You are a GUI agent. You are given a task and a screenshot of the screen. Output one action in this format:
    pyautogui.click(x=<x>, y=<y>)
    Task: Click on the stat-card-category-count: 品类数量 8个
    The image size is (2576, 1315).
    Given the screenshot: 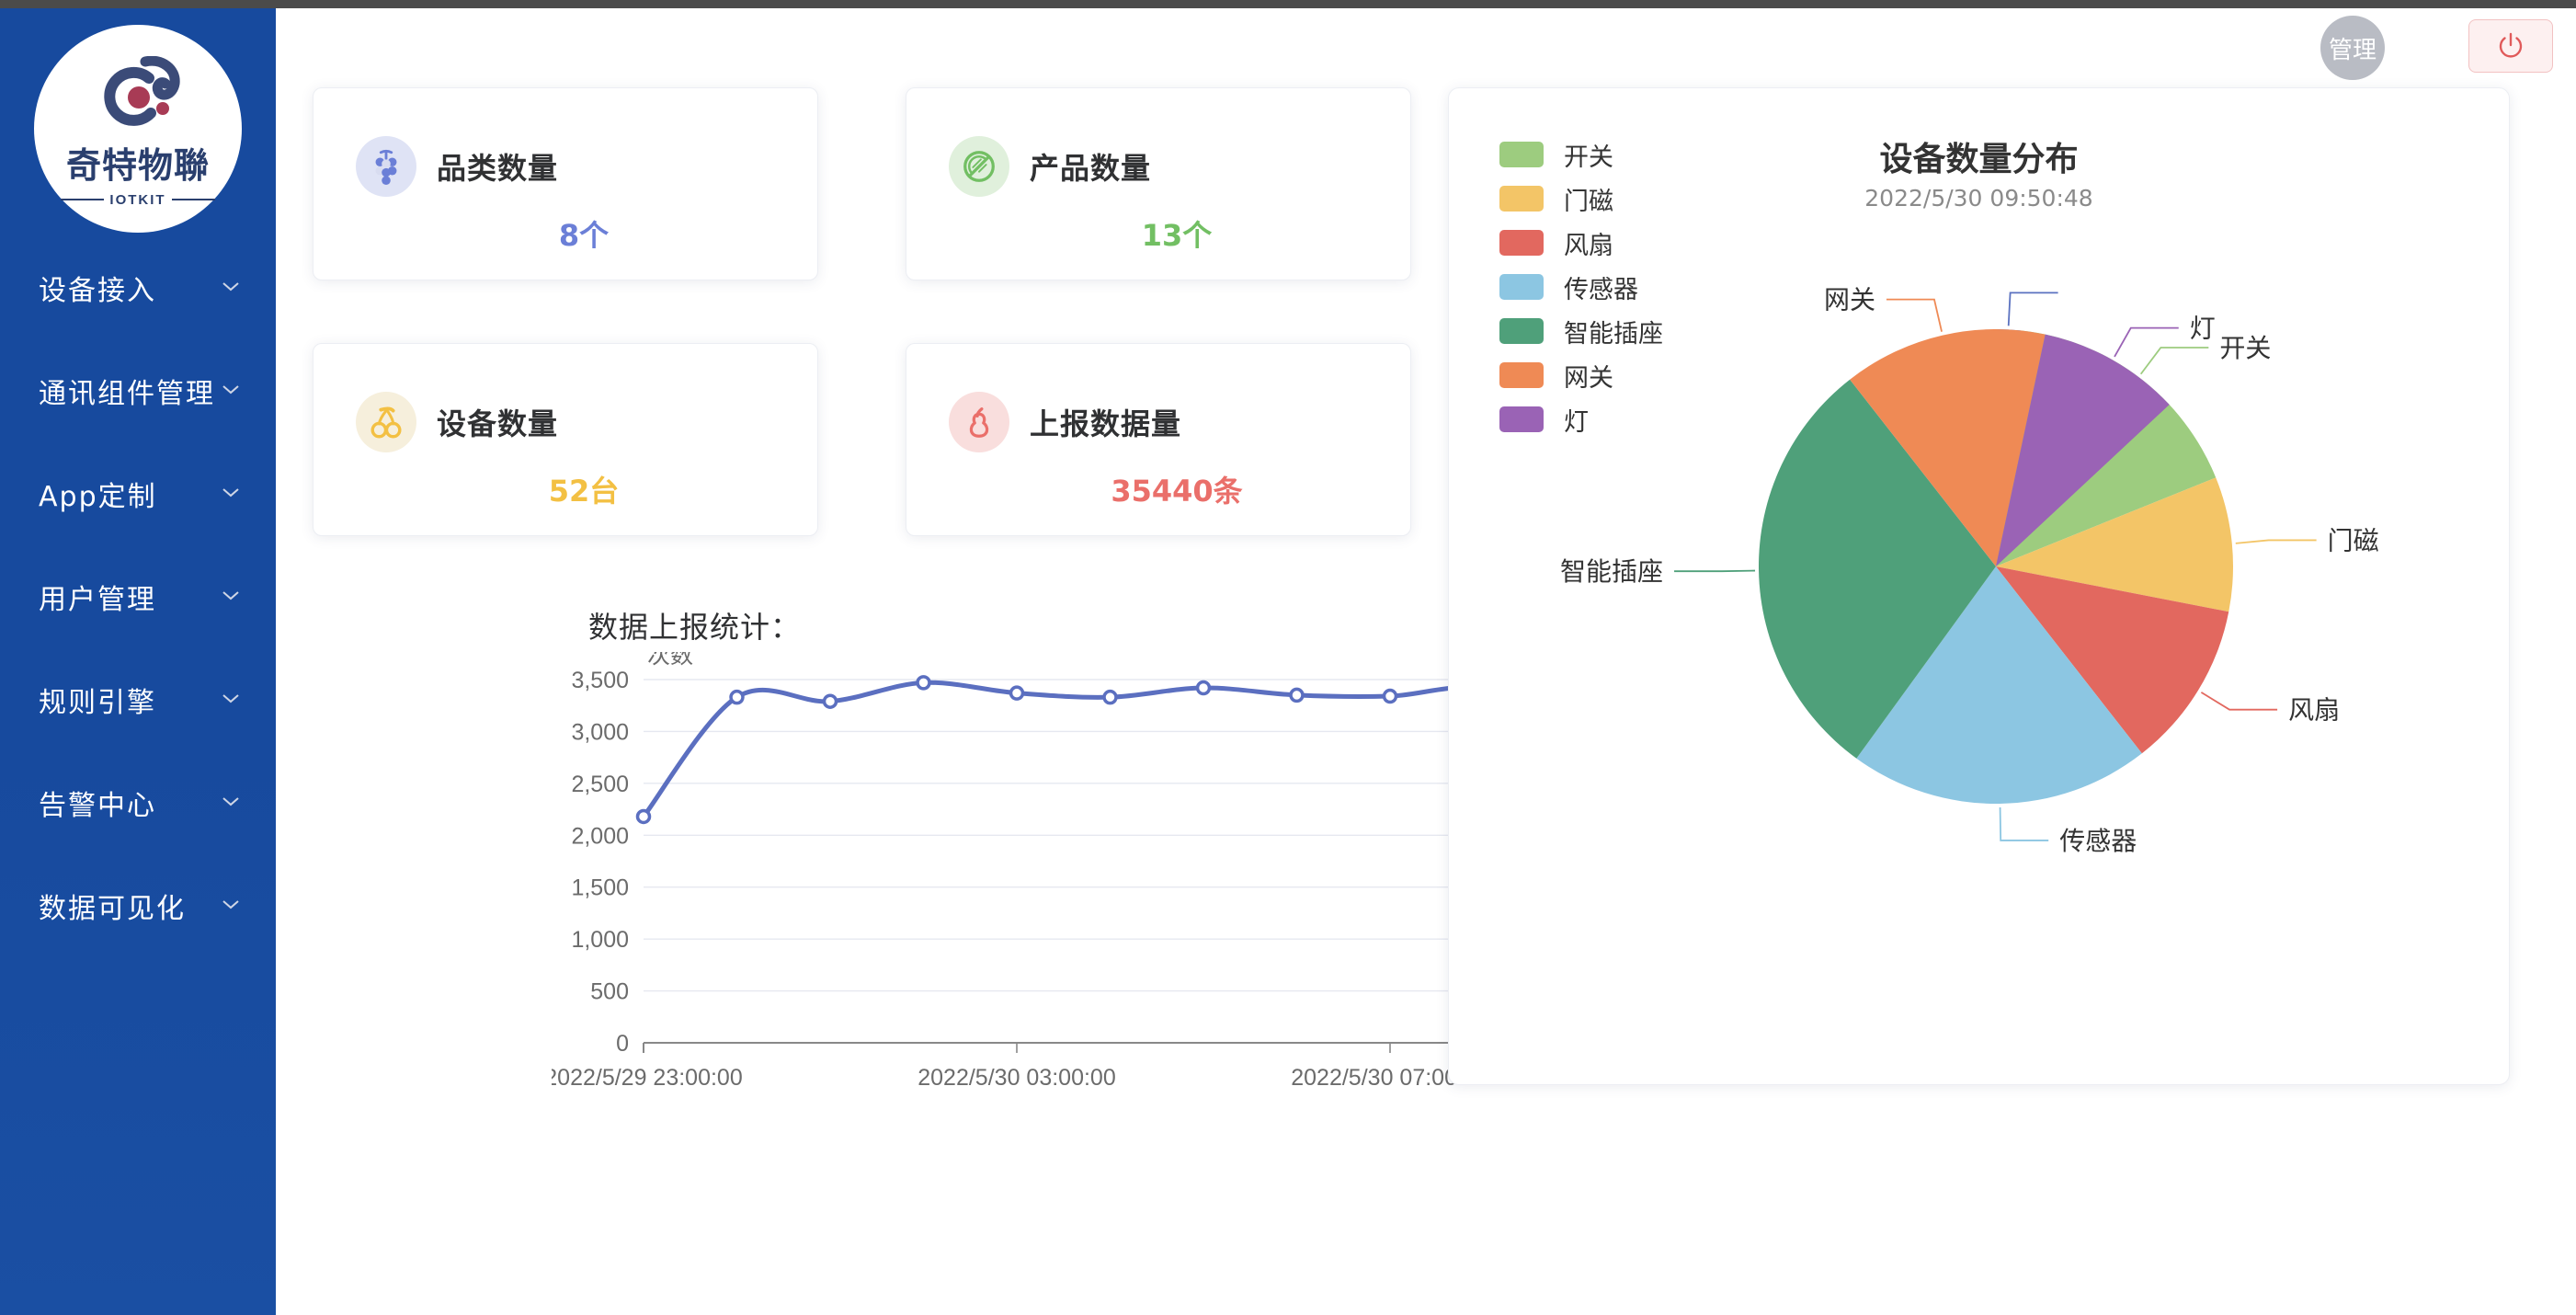 What is the action you would take?
    pyautogui.click(x=565, y=183)
    